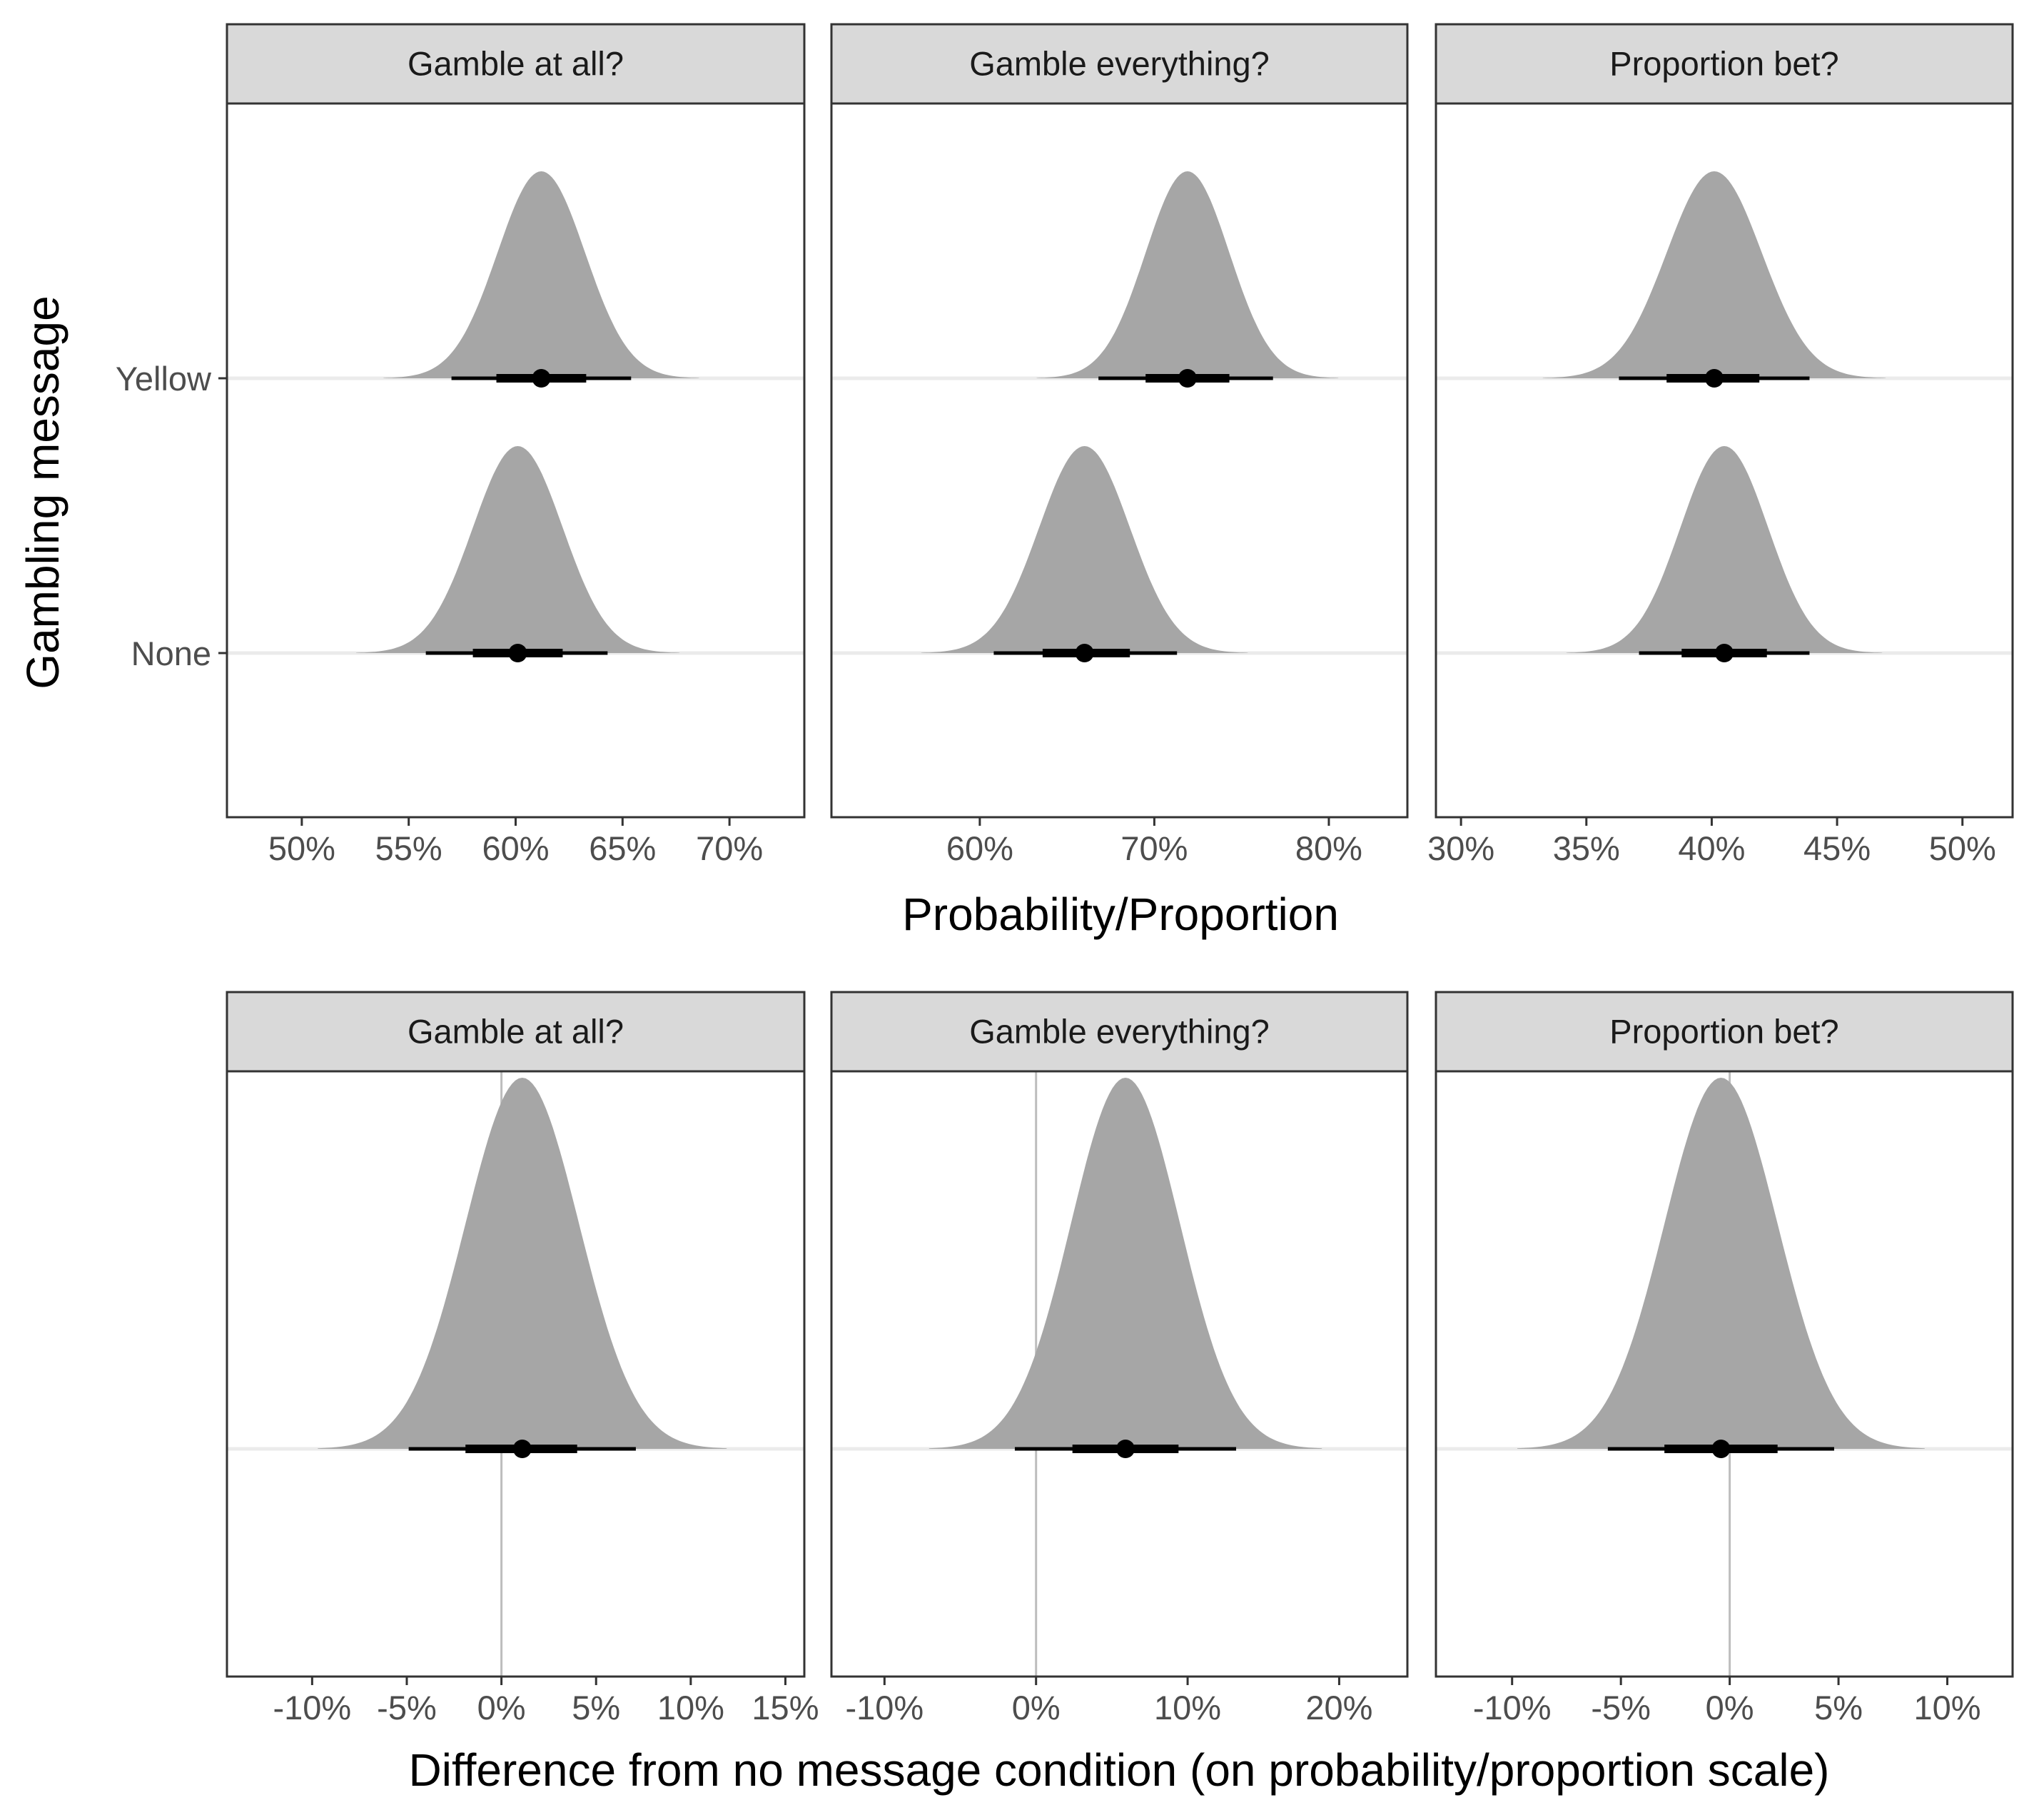  I want to click on x-tick-label: 45%, so click(1837, 848).